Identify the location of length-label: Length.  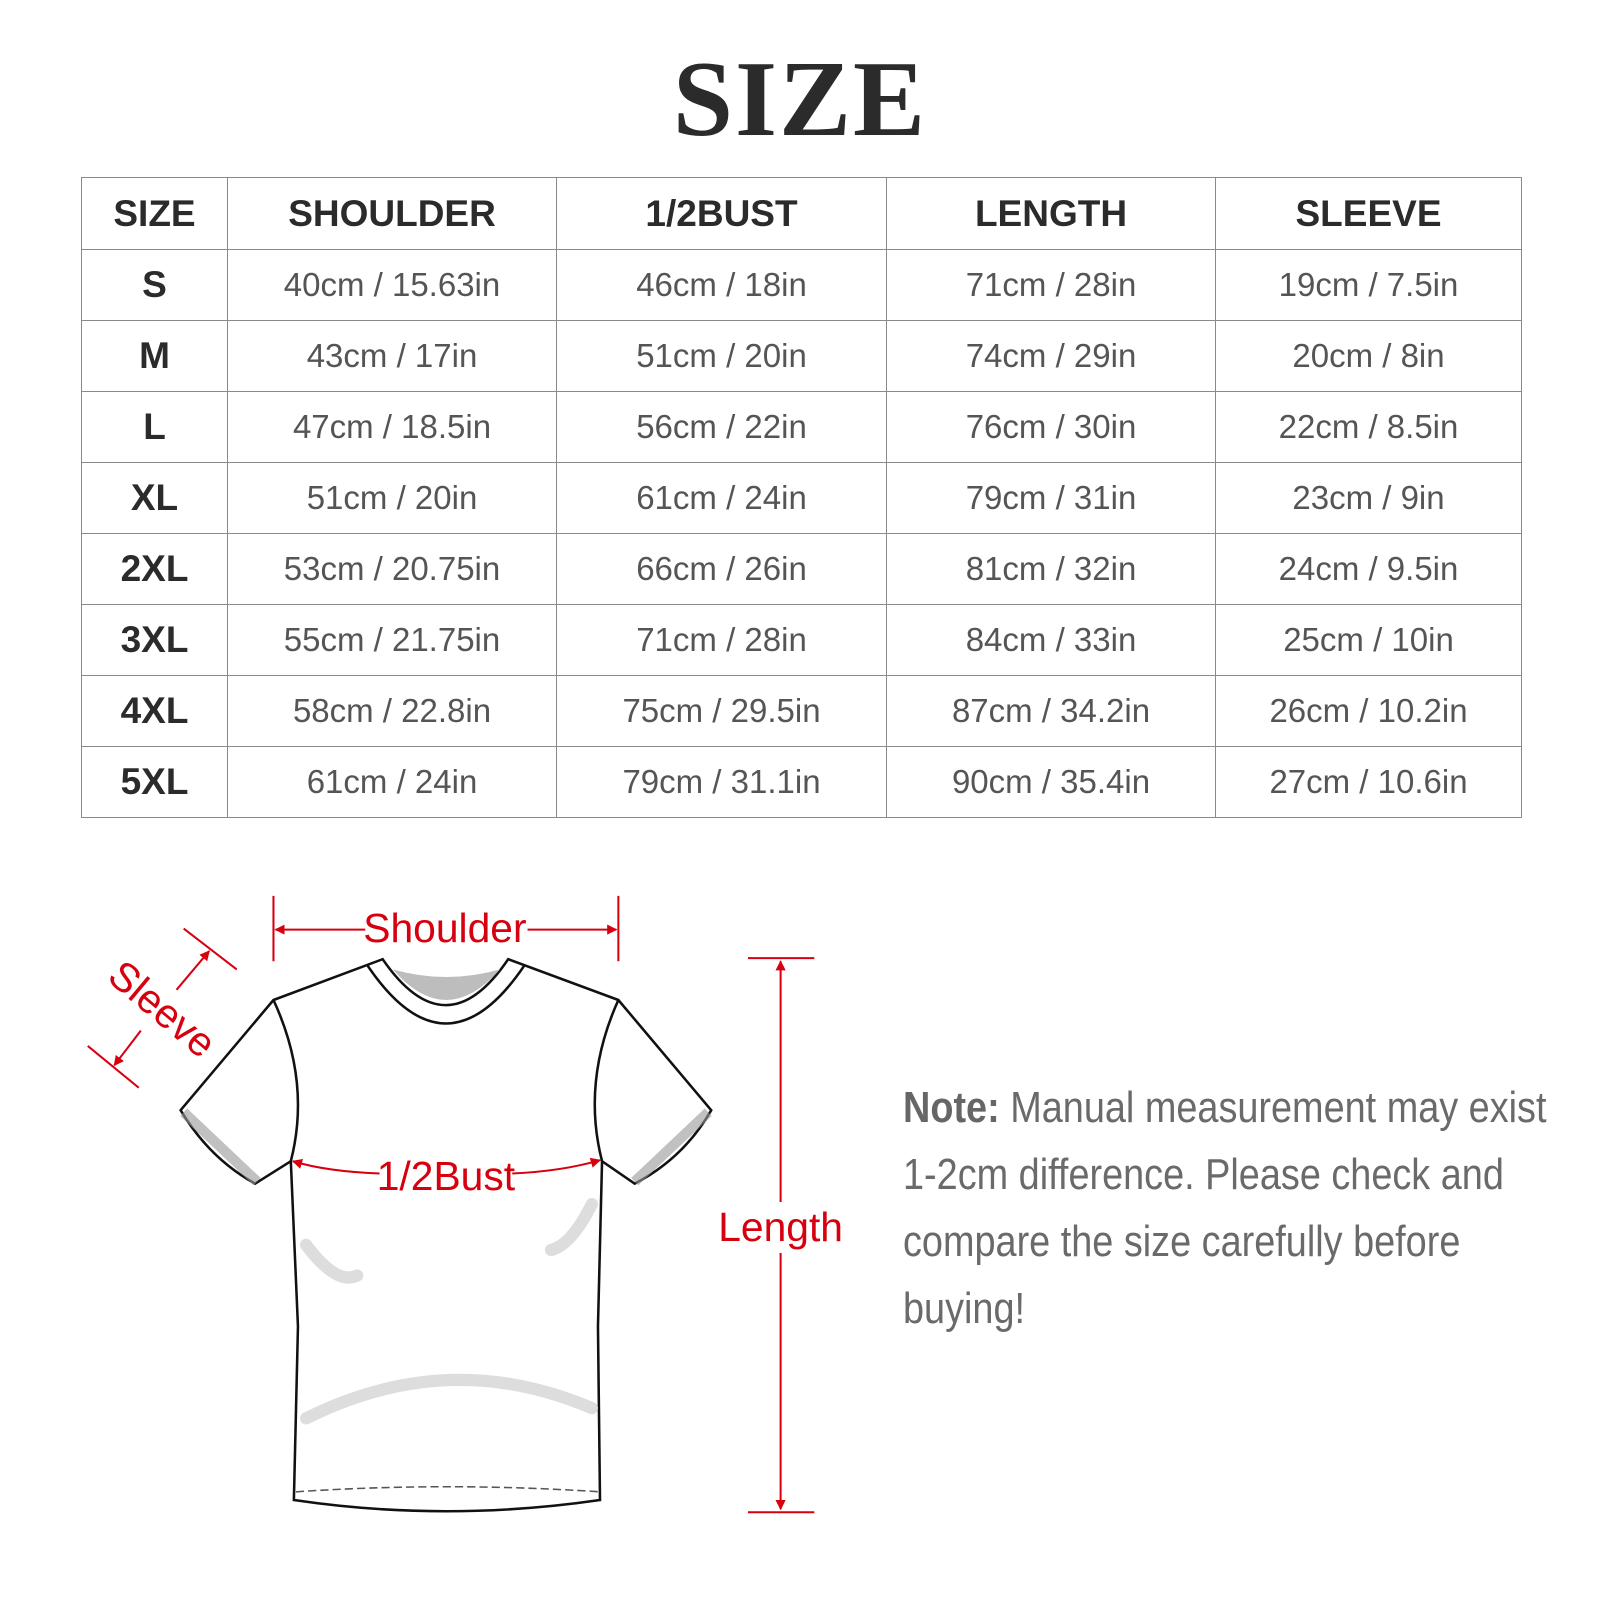
(780, 1227).